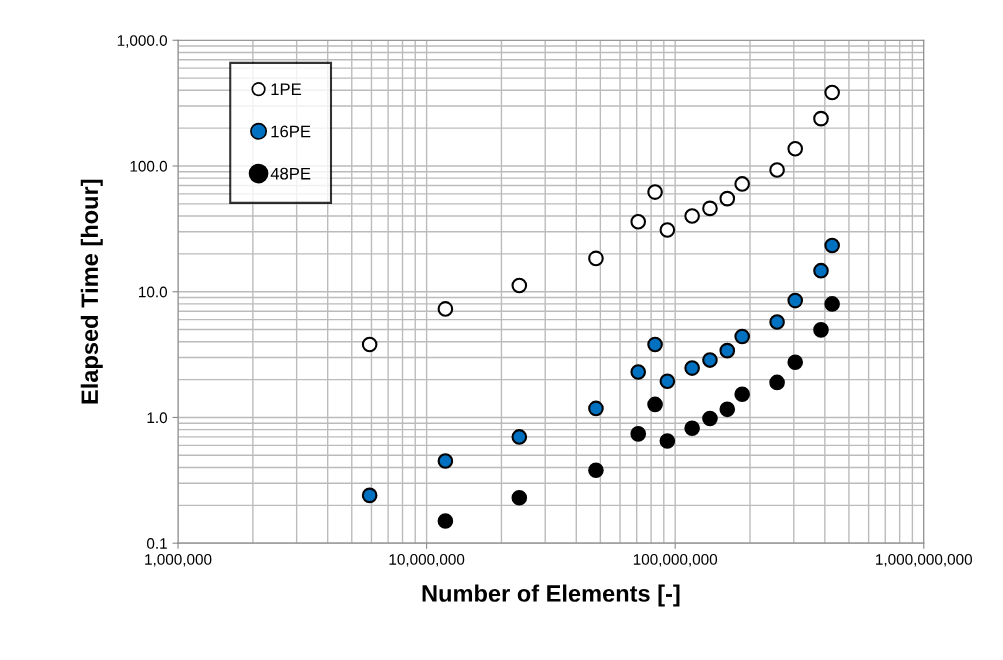 The image size is (1003, 660). What do you see at coordinates (142, 41) in the screenshot?
I see `y-tick-label: 1,000.0` at bounding box center [142, 41].